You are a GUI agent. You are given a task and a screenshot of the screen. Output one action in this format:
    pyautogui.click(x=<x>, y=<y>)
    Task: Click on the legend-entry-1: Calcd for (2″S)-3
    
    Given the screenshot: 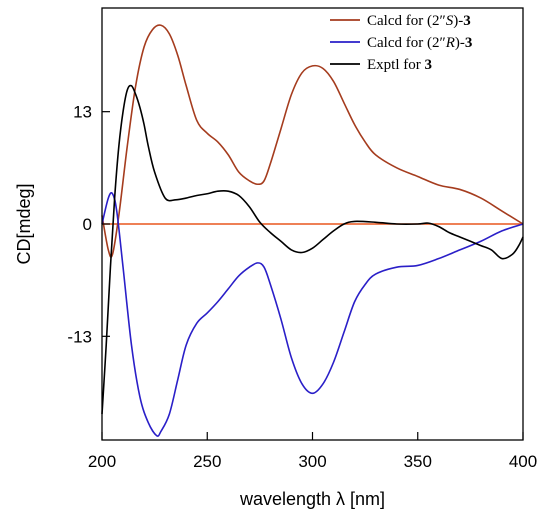 What is the action you would take?
    pyautogui.click(x=419, y=21)
    